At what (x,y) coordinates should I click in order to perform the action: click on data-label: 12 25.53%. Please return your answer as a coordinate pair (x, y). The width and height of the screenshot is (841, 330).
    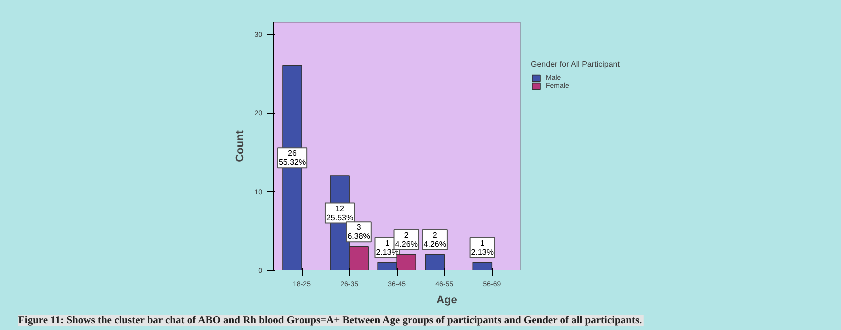
    Looking at the image, I should click on (340, 213).